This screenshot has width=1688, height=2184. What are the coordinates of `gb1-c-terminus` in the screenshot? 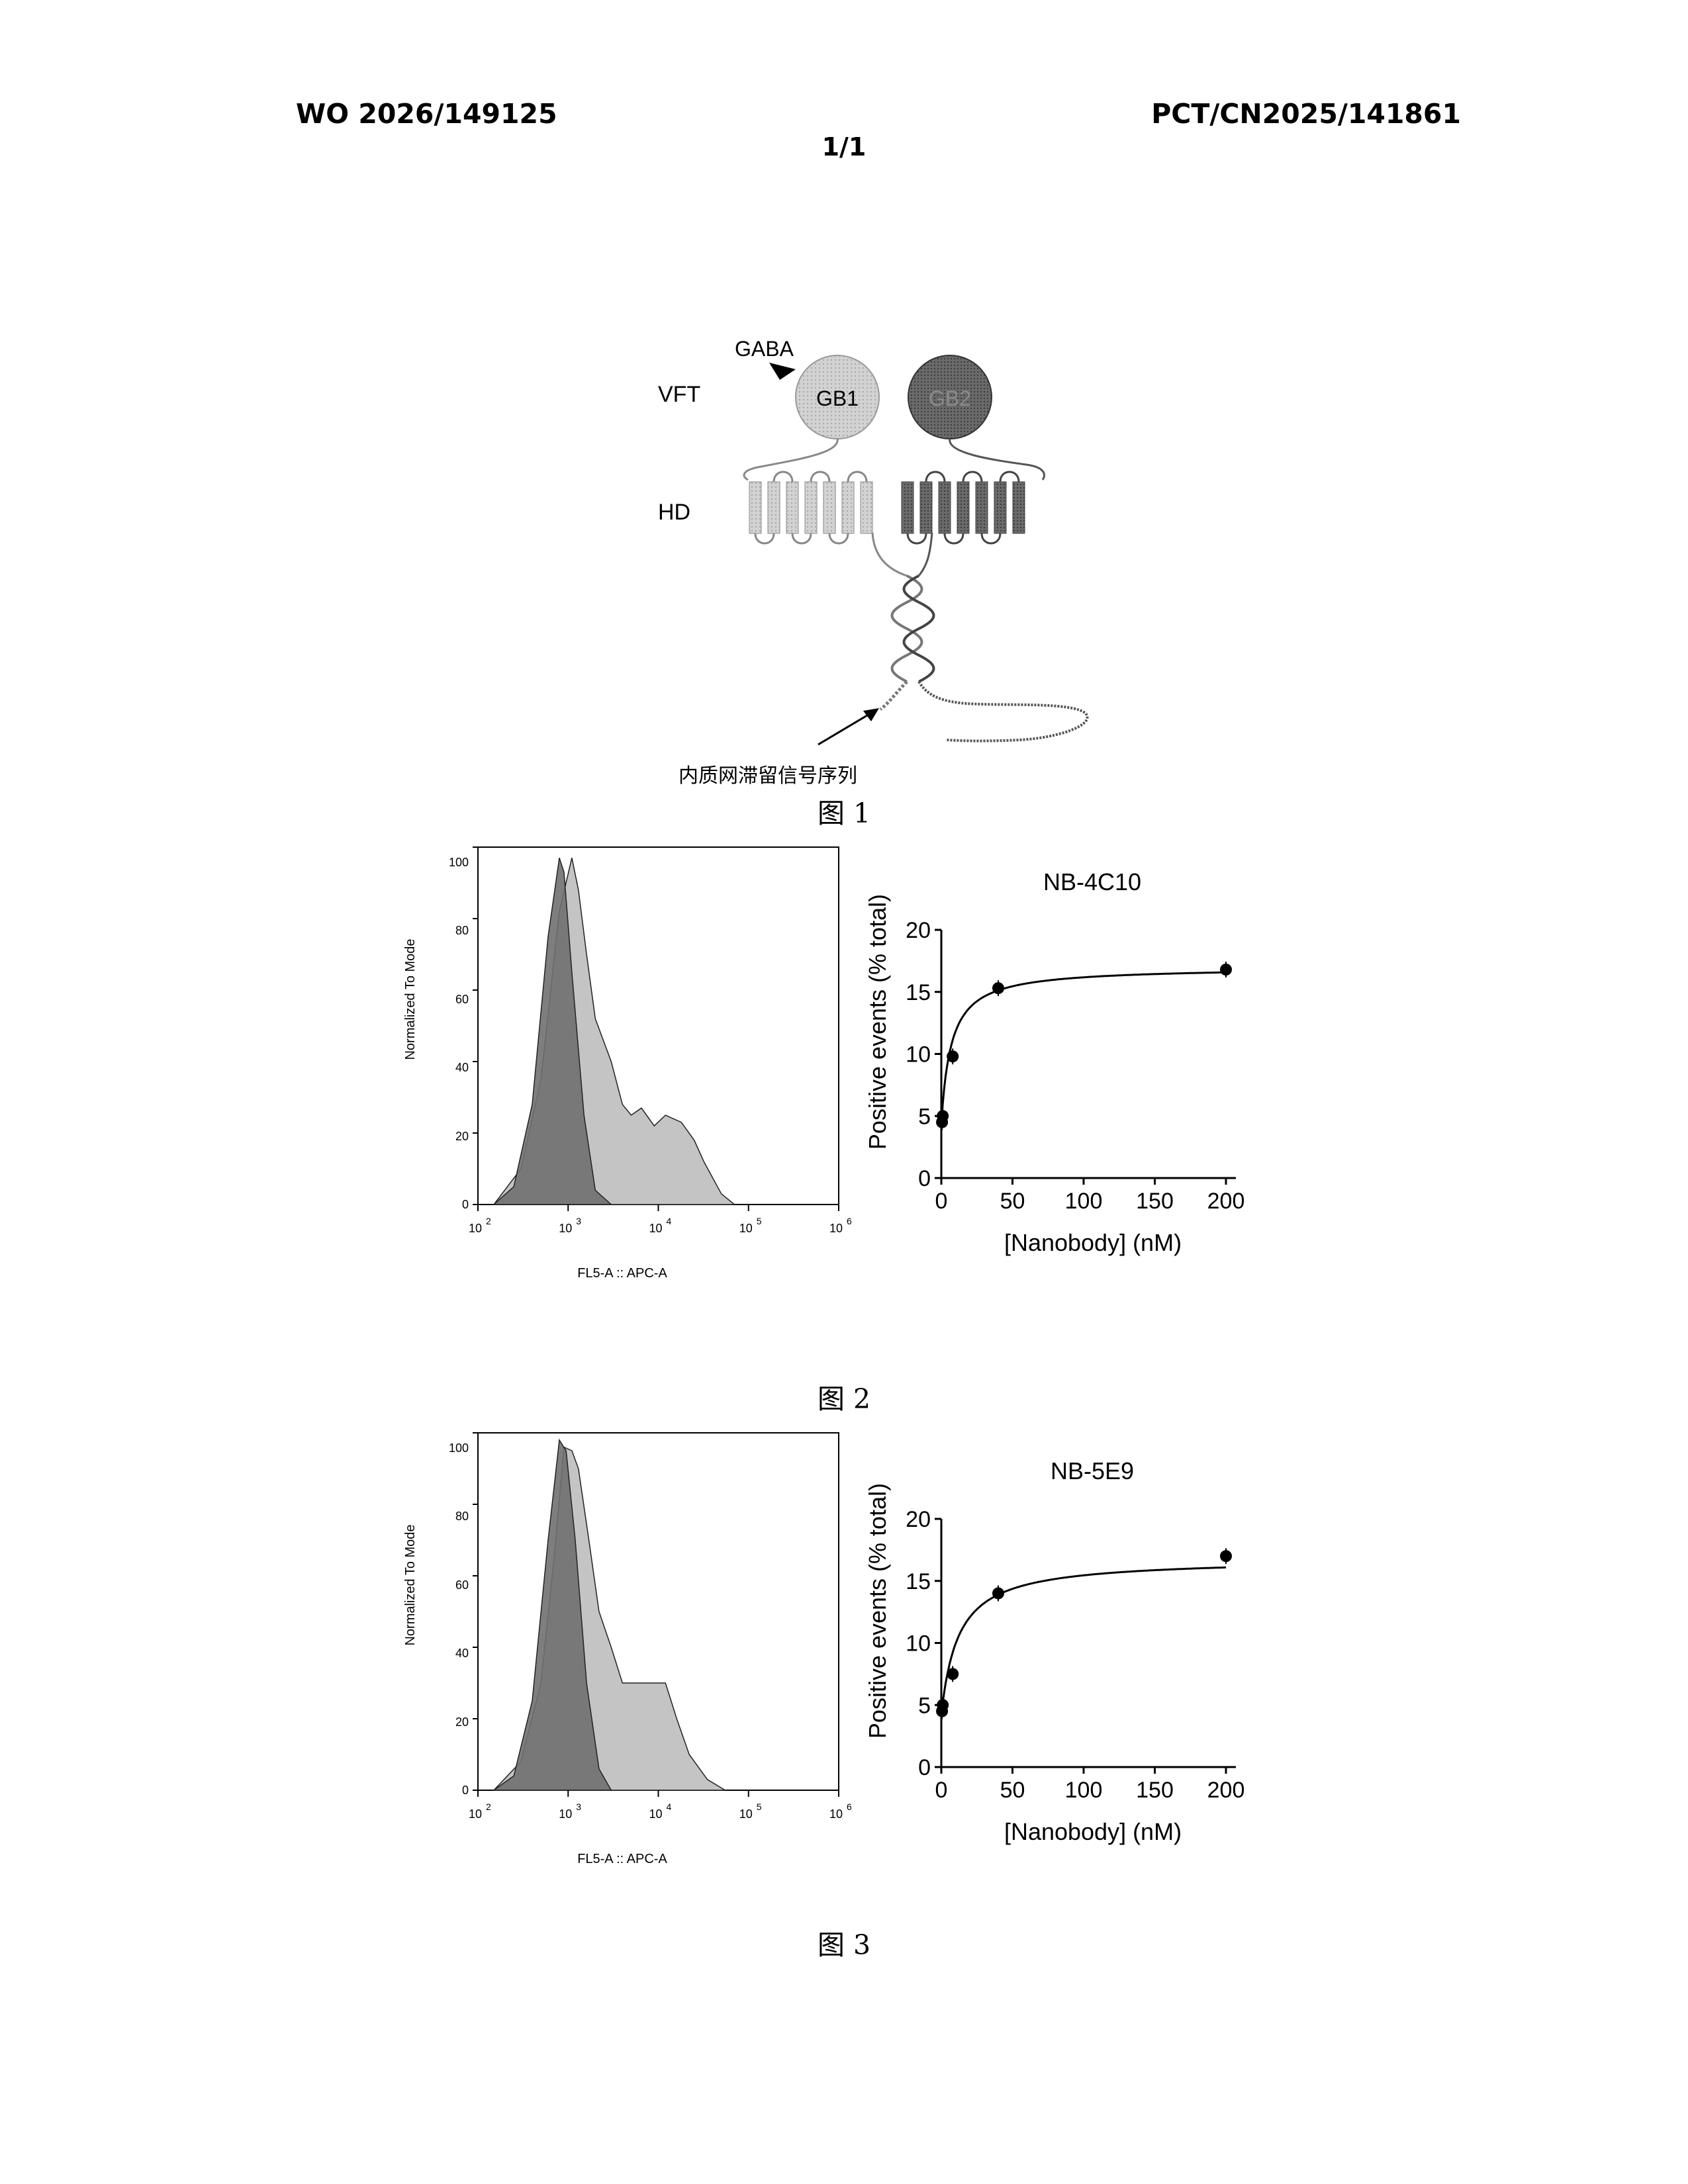 It's located at (889, 554).